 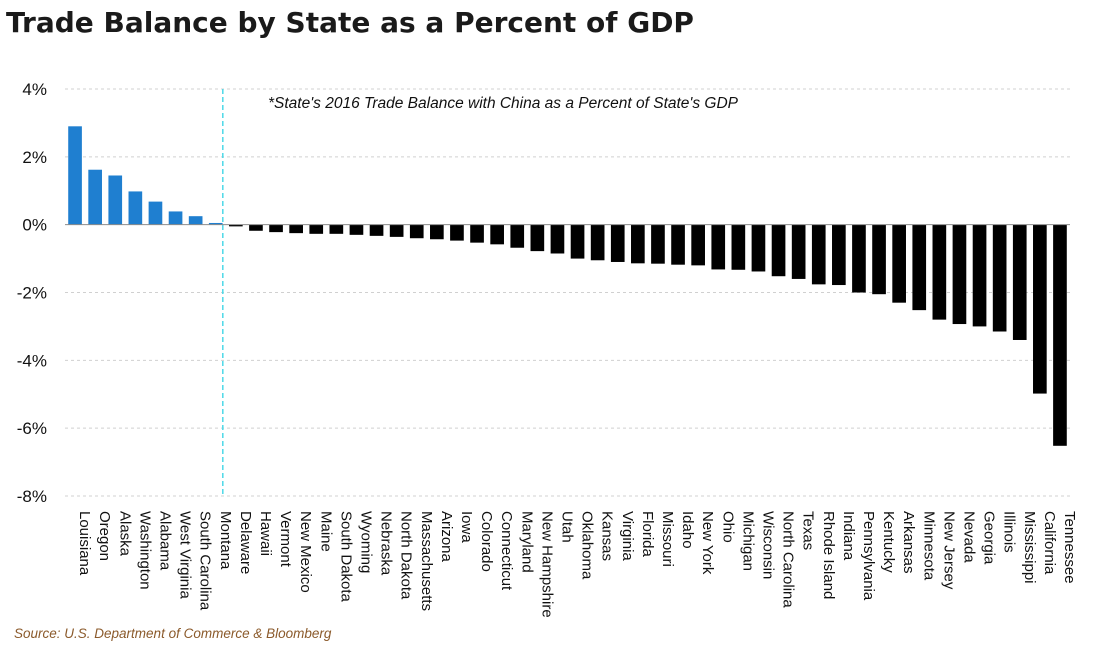 What do you see at coordinates (256, 227) in the screenshot?
I see `bar-hawaii` at bounding box center [256, 227].